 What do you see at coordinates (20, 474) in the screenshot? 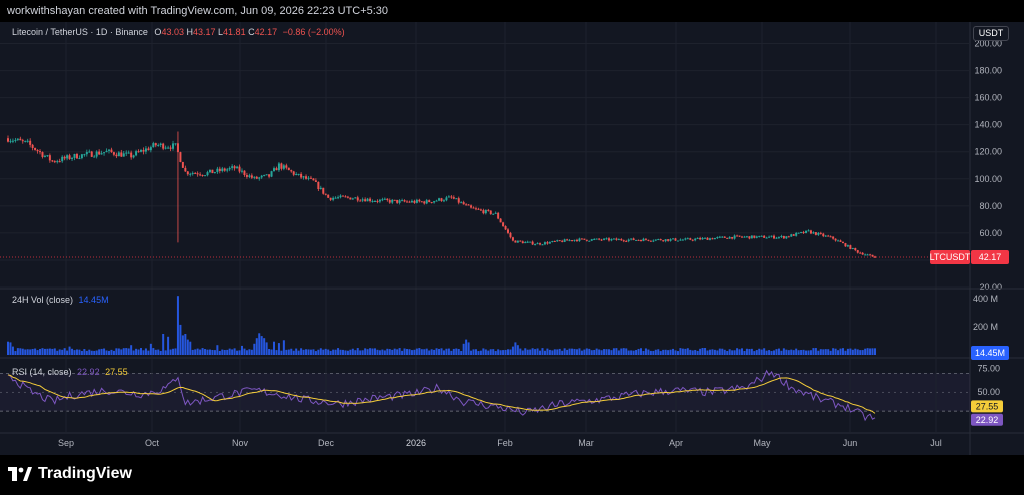
I see `tradingview-logo-icon` at bounding box center [20, 474].